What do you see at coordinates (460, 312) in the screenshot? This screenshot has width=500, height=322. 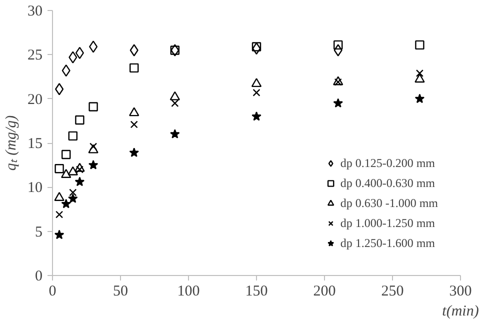 I see `x-axis-title: t(min)` at bounding box center [460, 312].